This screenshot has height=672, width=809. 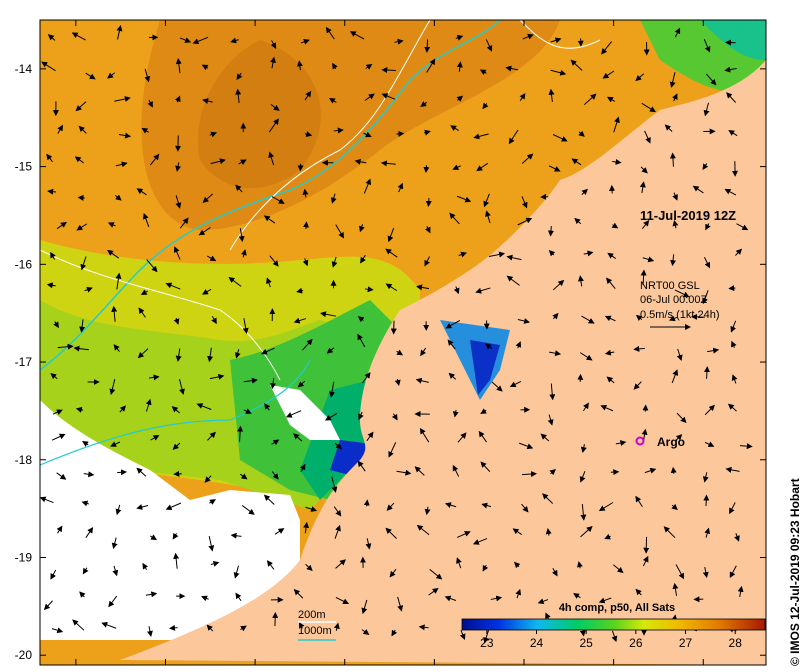 I want to click on warmest-patch, so click(x=259, y=114).